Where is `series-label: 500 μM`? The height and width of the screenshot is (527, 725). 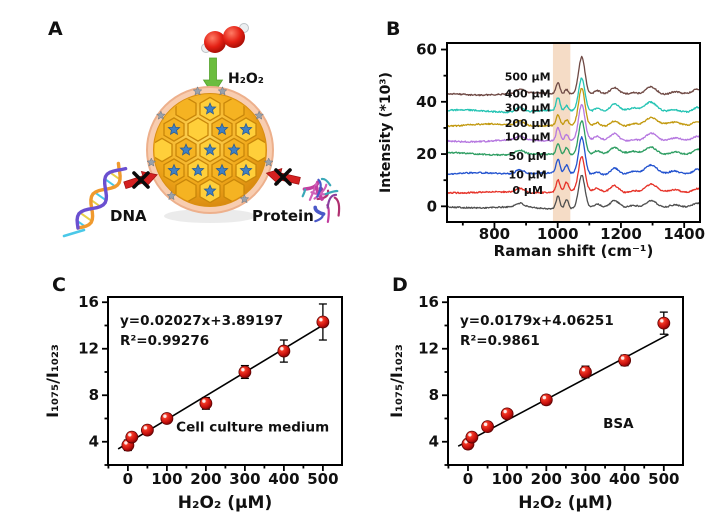 series-label: 500 μM is located at coordinates (528, 76).